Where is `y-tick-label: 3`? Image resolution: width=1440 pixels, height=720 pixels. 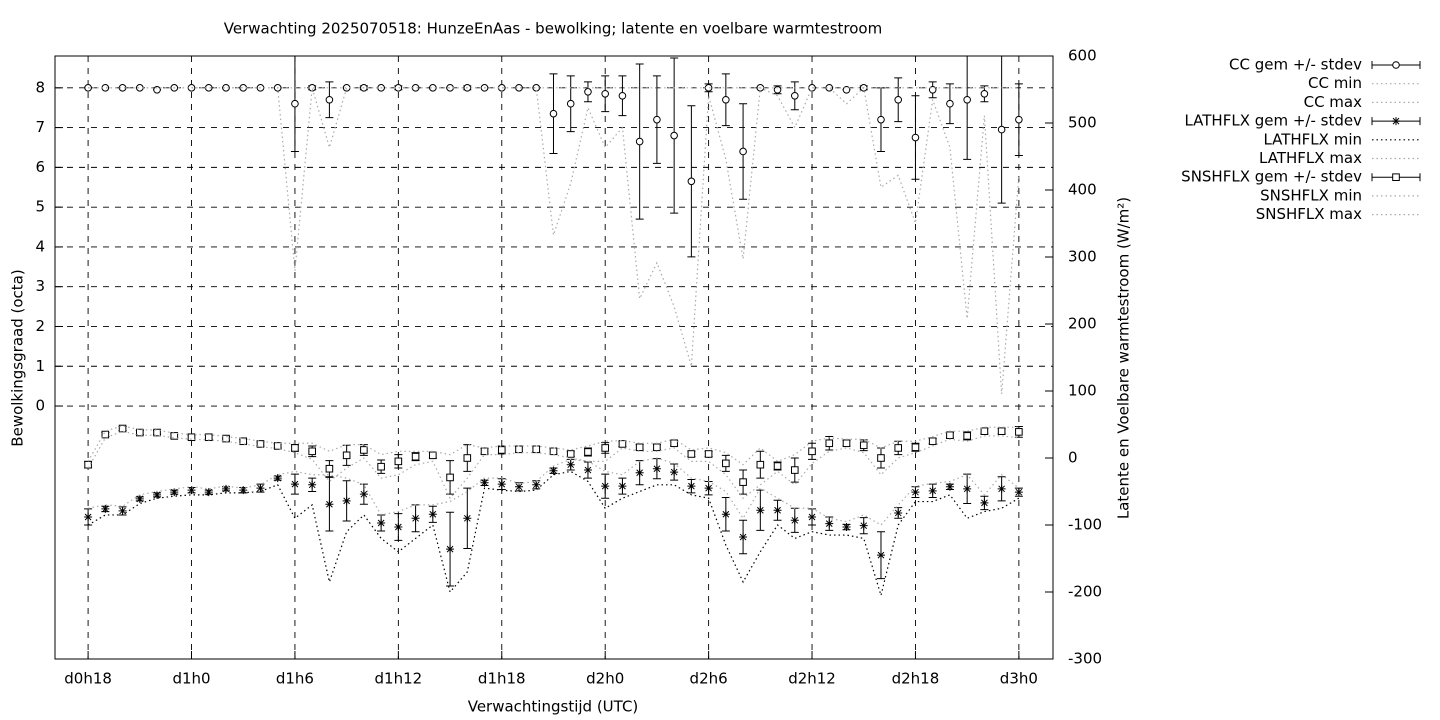 y-tick-label: 3 is located at coordinates (40, 286).